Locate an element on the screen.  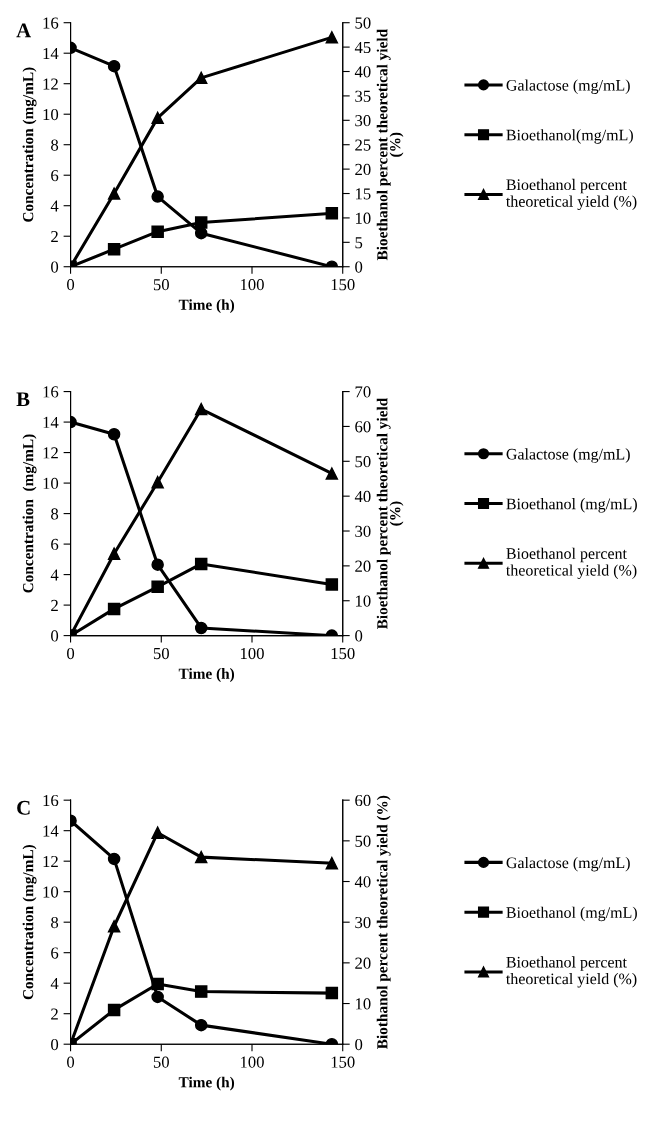
y2-tick-label: 45 is located at coordinates (362, 47).